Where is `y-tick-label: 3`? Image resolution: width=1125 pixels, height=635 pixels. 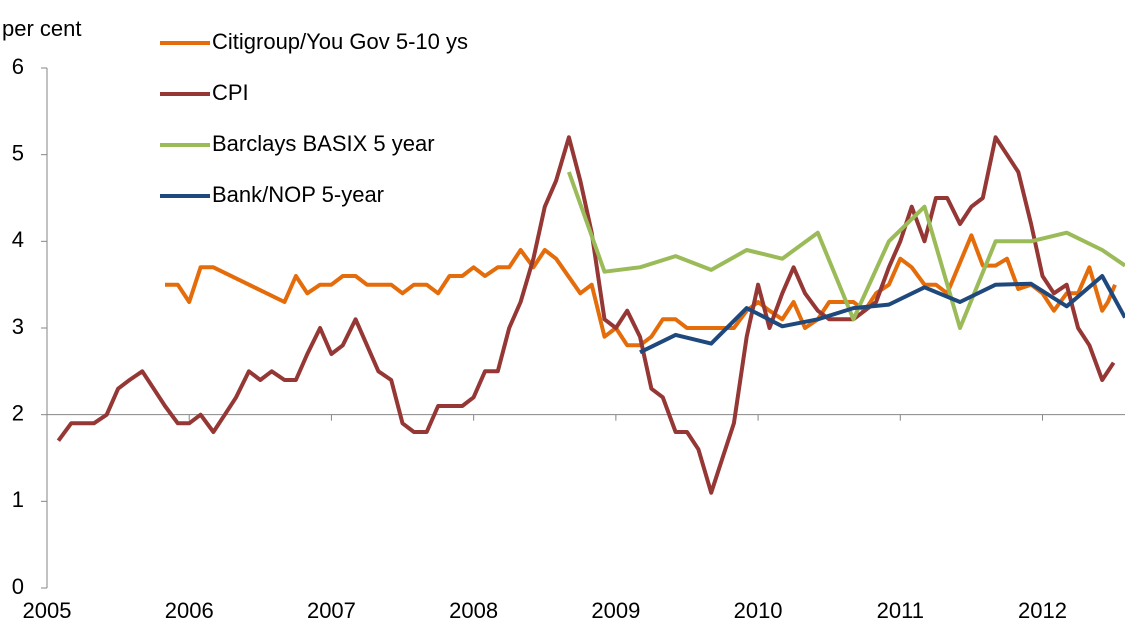
y-tick-label: 3 is located at coordinates (18, 326).